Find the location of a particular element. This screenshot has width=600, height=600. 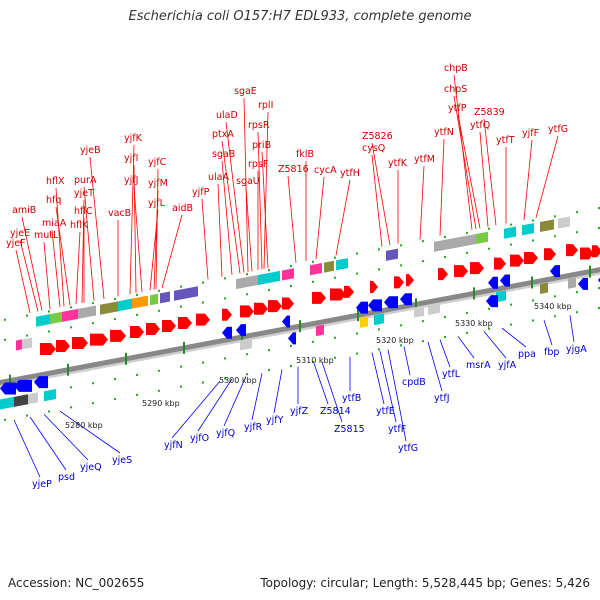

scale-label: 5300 kbp is located at coordinates (238, 380).